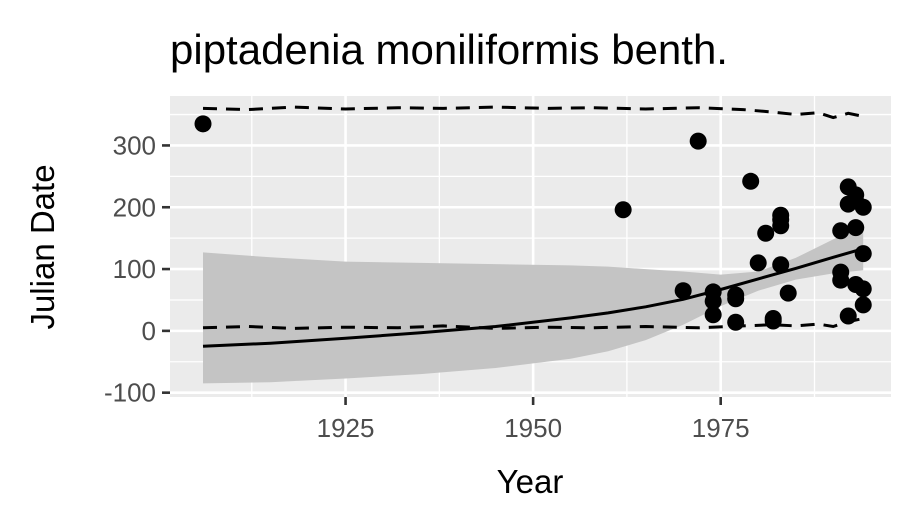 The image size is (913, 527). Describe the element at coordinates (533, 112) in the screenshot. I see `upper-dashed-line` at that location.